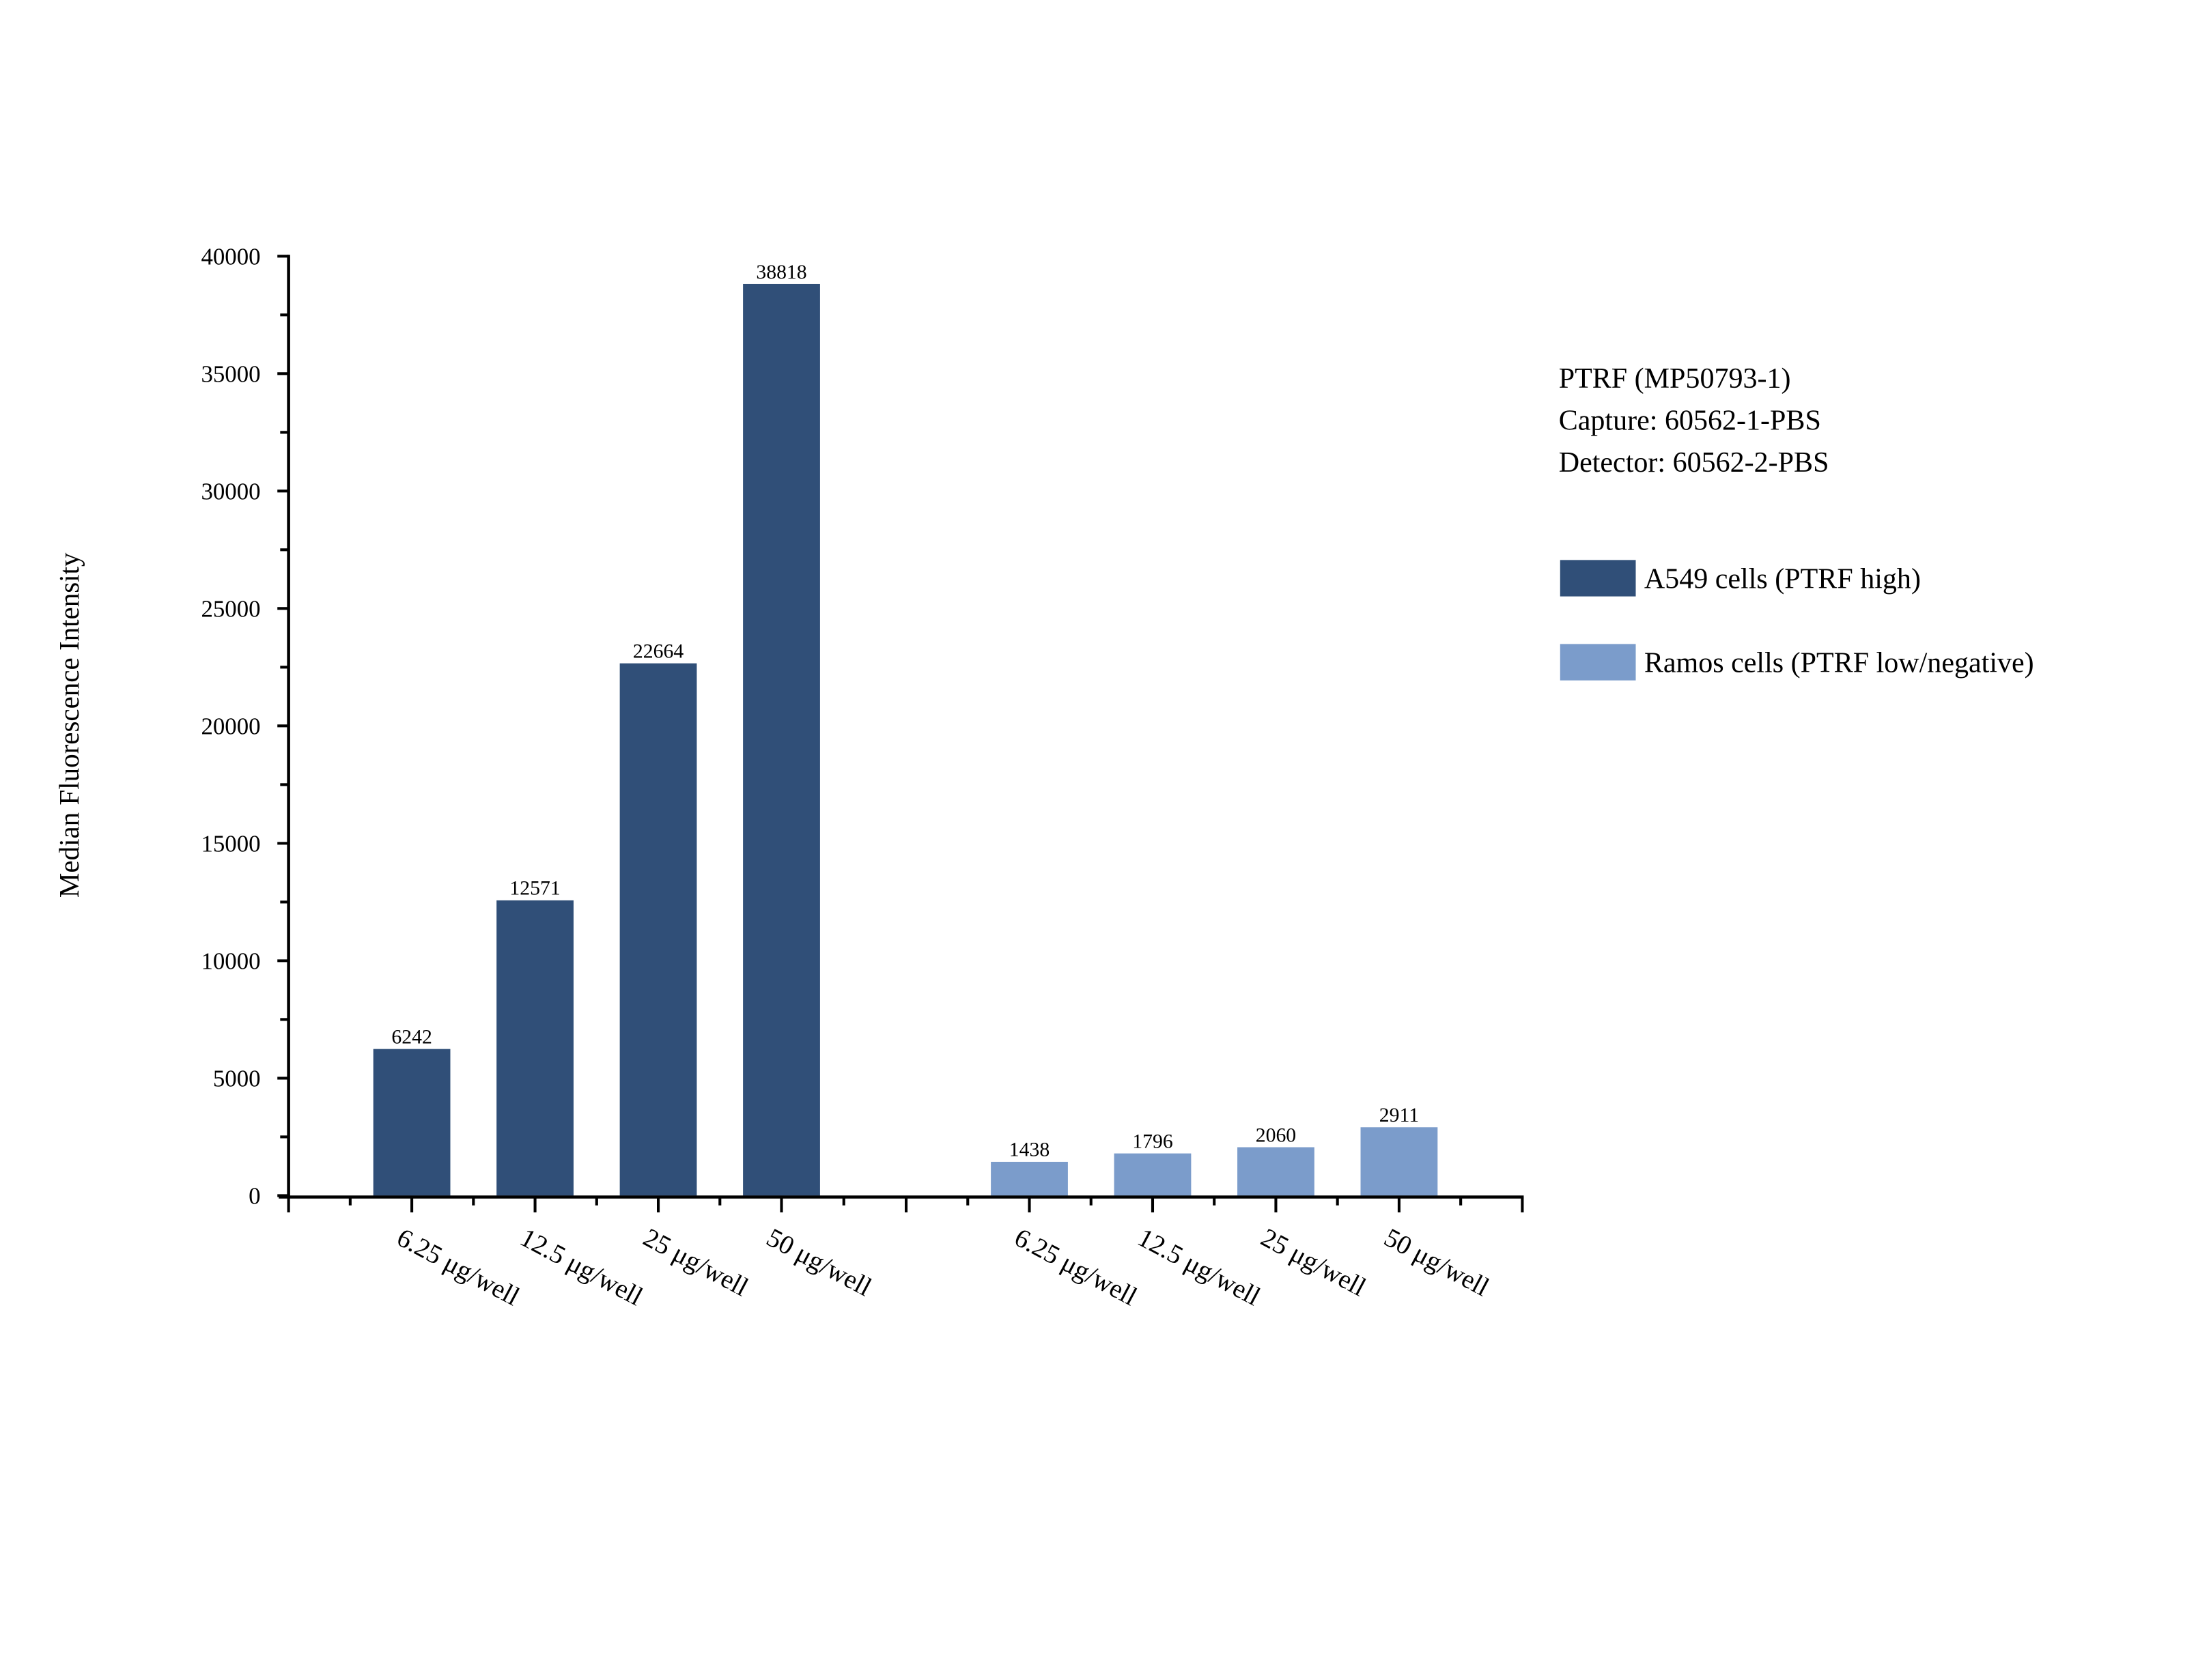 Image resolution: width=2196 pixels, height=1680 pixels. I want to click on legend-item-ramos: Ramos cells (PTRF low/negative), so click(1797, 662).